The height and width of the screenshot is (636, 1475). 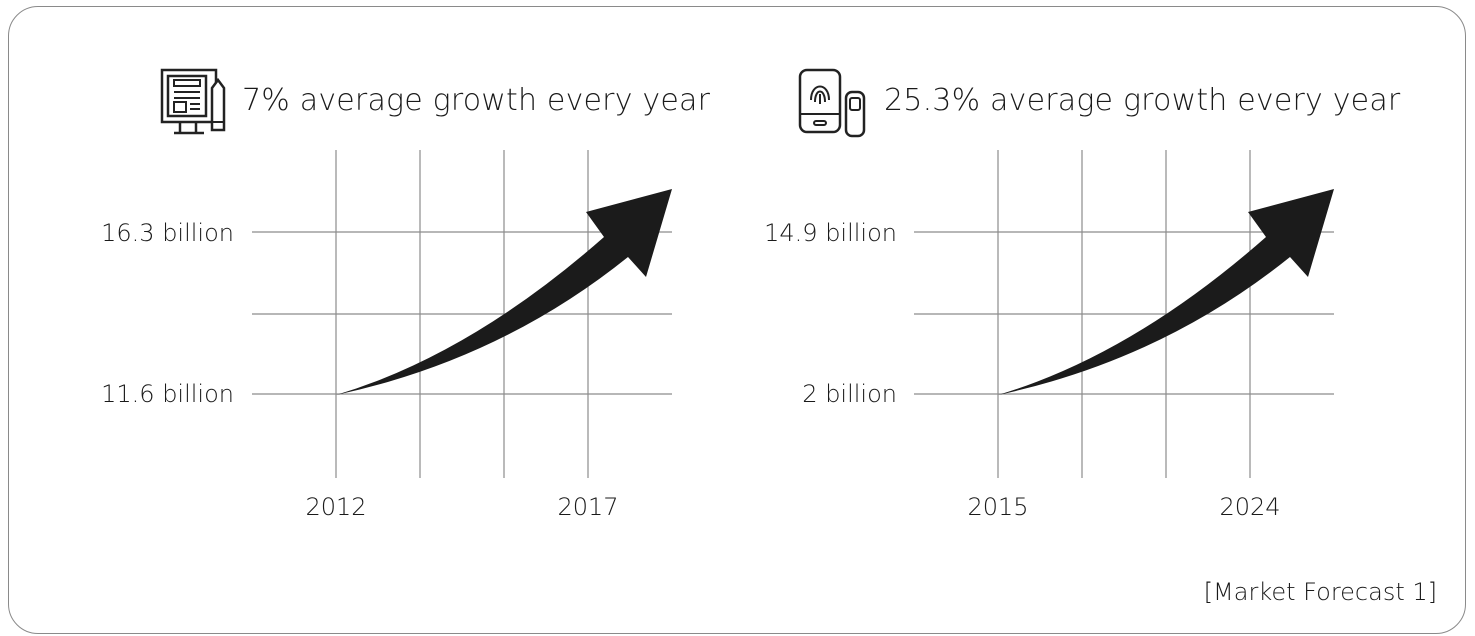 What do you see at coordinates (134, 233) in the screenshot?
I see `left-y-tick-label-top: 16.3 billion` at bounding box center [134, 233].